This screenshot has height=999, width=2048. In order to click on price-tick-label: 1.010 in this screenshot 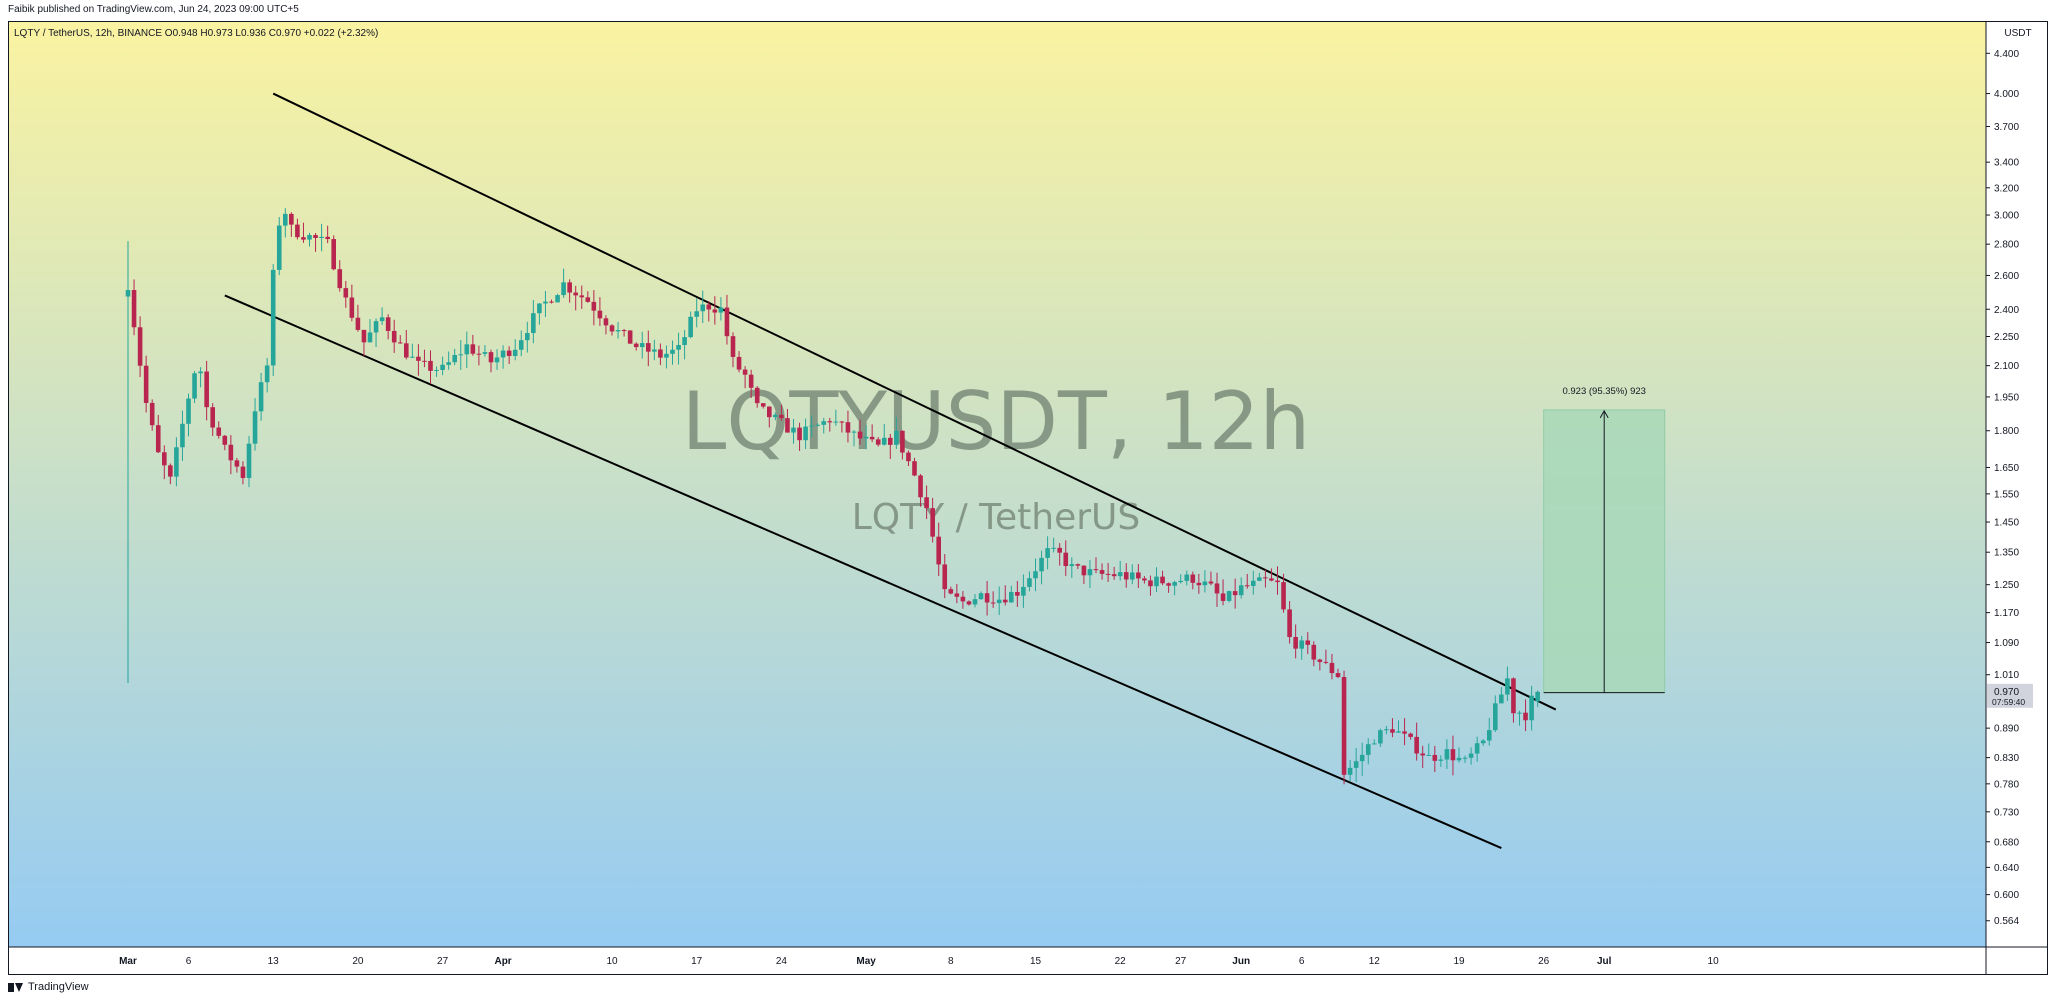, I will do `click(2006, 675)`.